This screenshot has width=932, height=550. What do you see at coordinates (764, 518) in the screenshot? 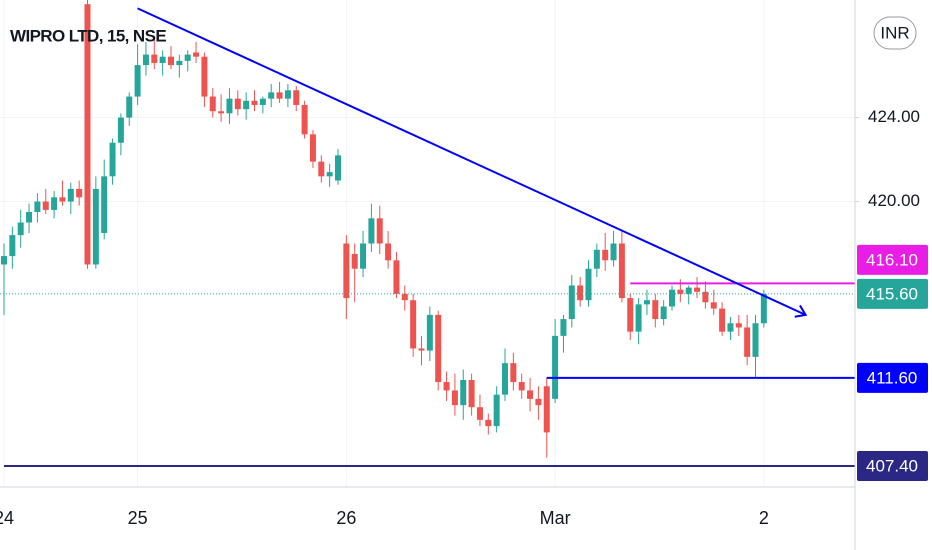
I see `x-tick-label: 2` at bounding box center [764, 518].